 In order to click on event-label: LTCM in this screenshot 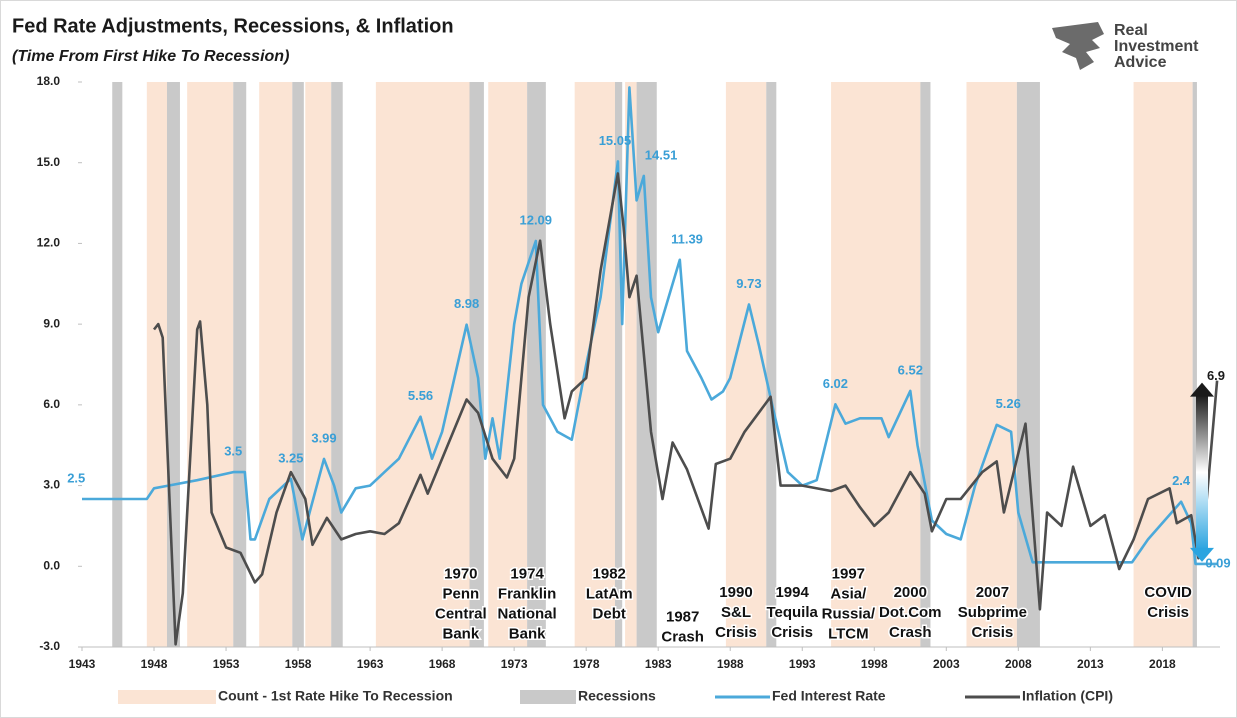, I will do `click(848, 633)`.